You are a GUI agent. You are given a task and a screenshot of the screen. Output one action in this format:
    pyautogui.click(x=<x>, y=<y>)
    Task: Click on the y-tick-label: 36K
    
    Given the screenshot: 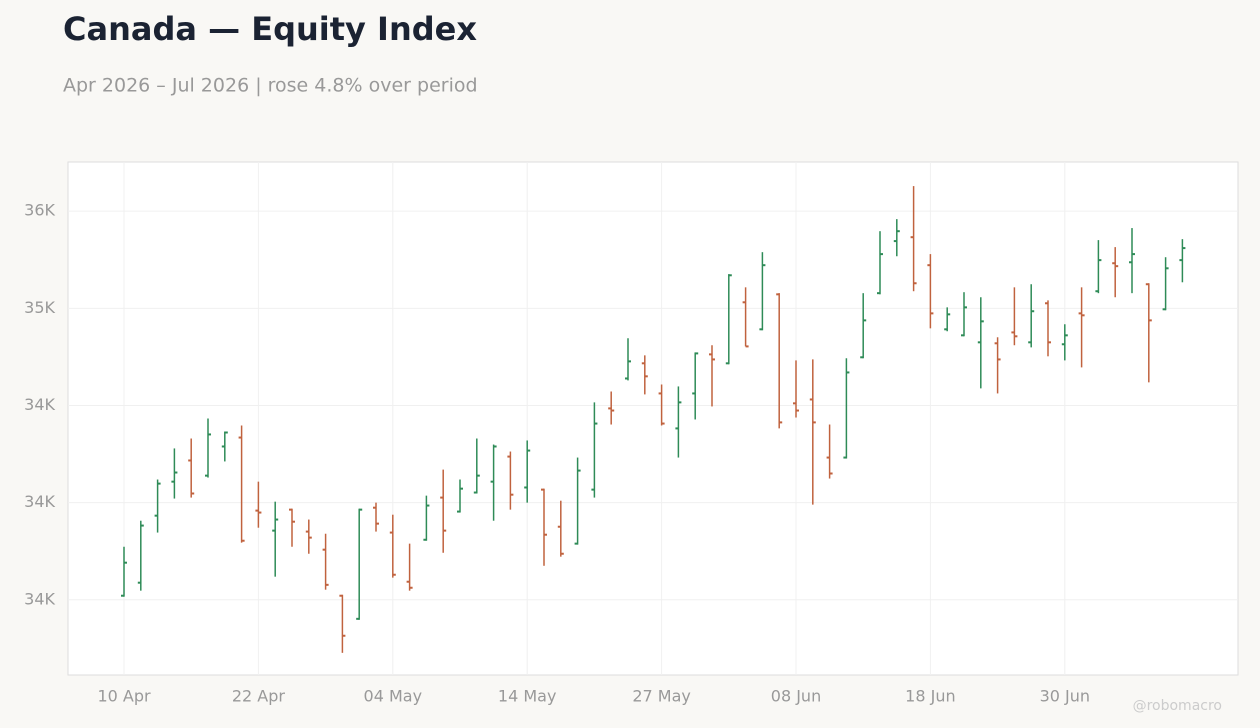 What is the action you would take?
    pyautogui.click(x=39, y=210)
    